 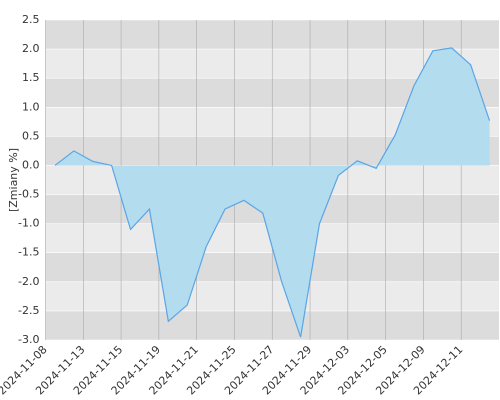 I want to click on y-axis-label: [Zmiany %], so click(x=13, y=180).